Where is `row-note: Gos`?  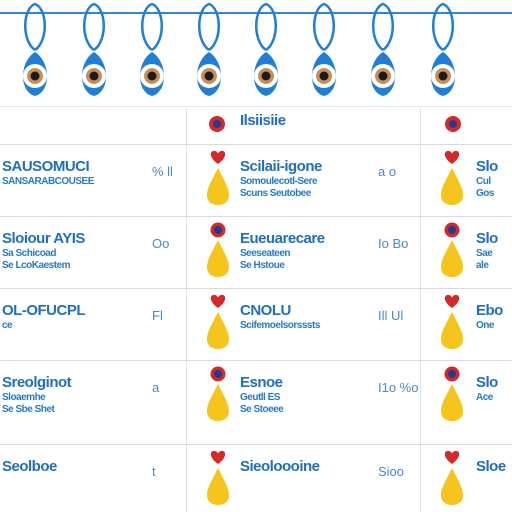 row-note: Gos is located at coordinates (485, 193).